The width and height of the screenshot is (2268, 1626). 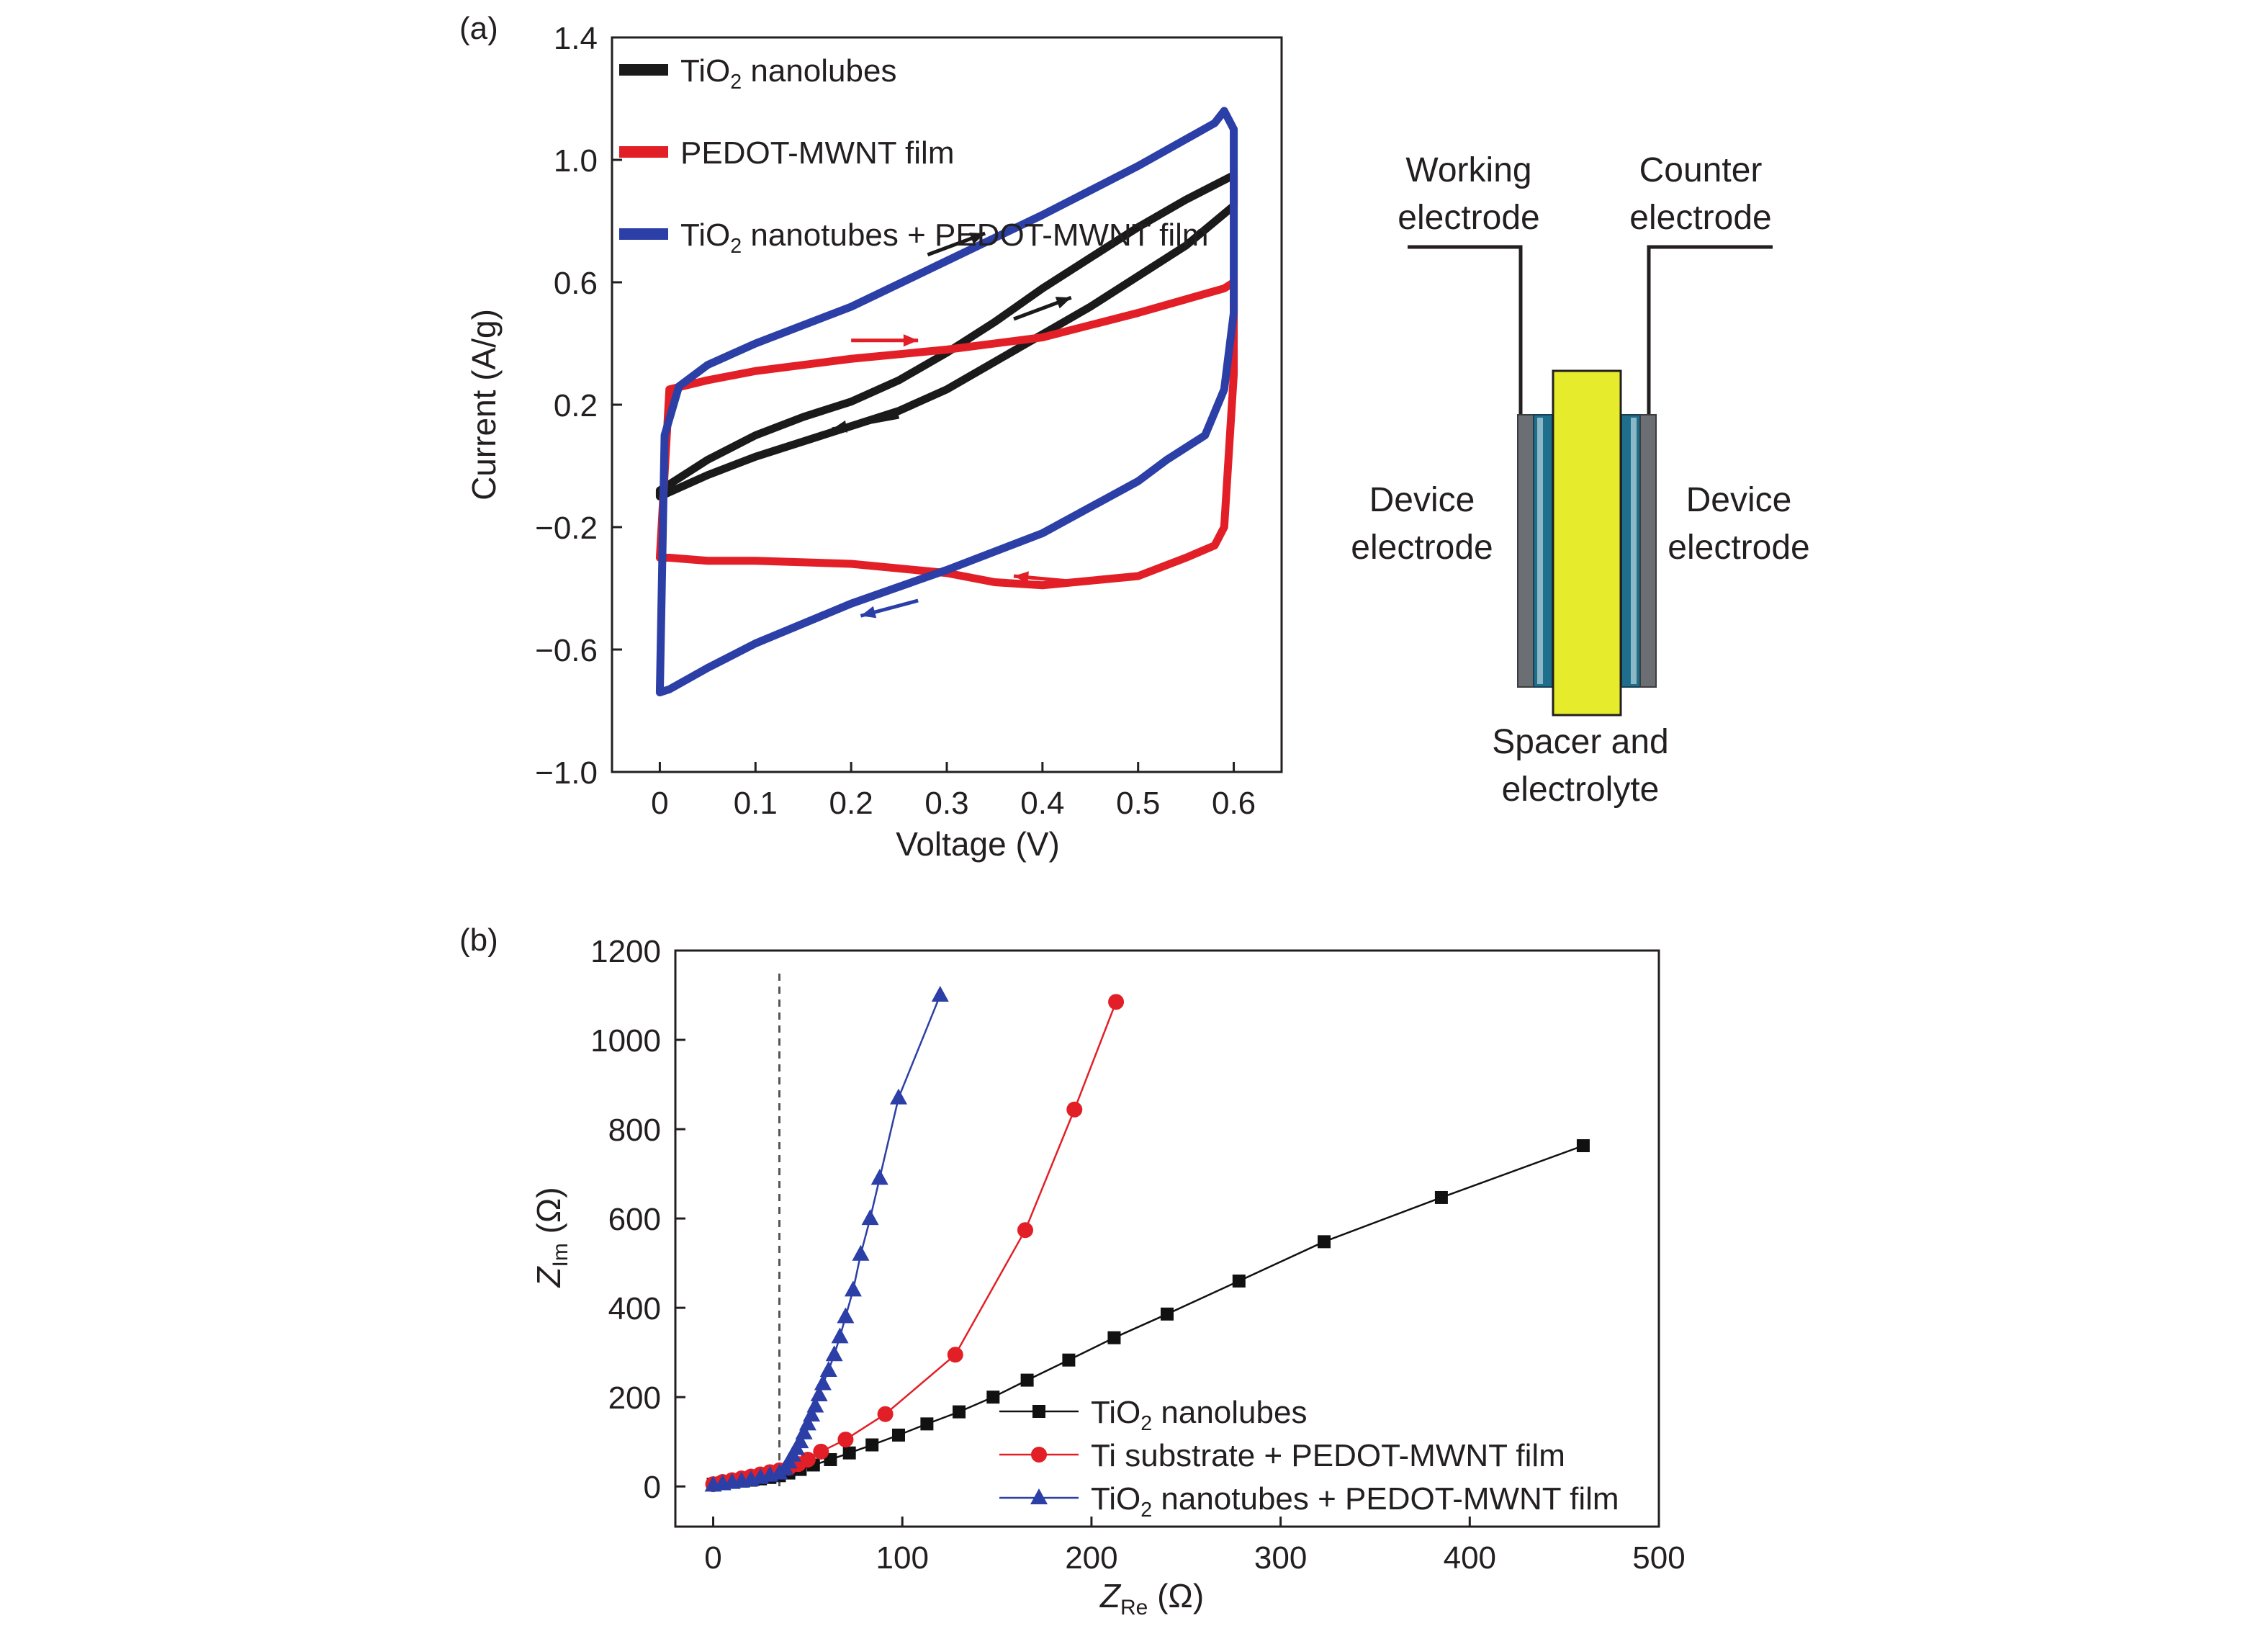 What do you see at coordinates (576, 38) in the screenshot?
I see `y-tick-label: 1.4` at bounding box center [576, 38].